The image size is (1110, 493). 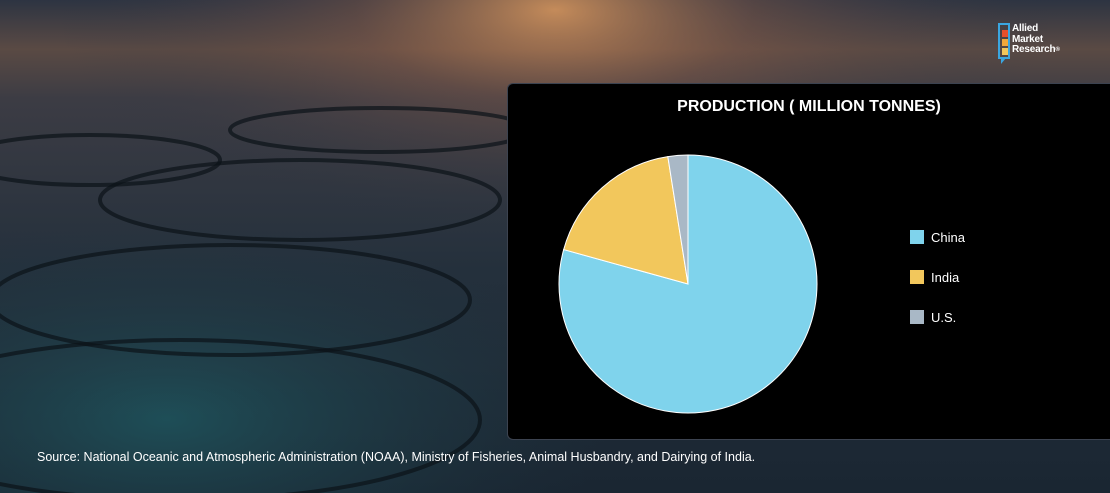 What do you see at coordinates (948, 237) in the screenshot?
I see `legend-label-china: China` at bounding box center [948, 237].